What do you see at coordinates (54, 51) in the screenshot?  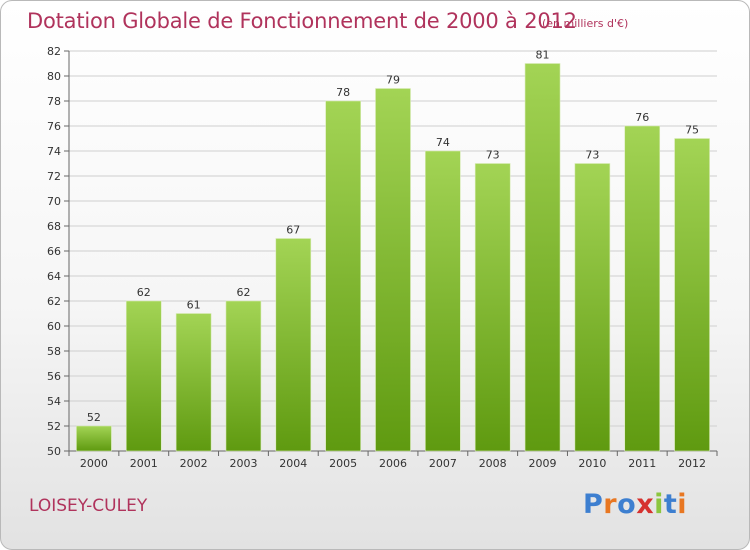 I see `y-tick-label: 82` at bounding box center [54, 51].